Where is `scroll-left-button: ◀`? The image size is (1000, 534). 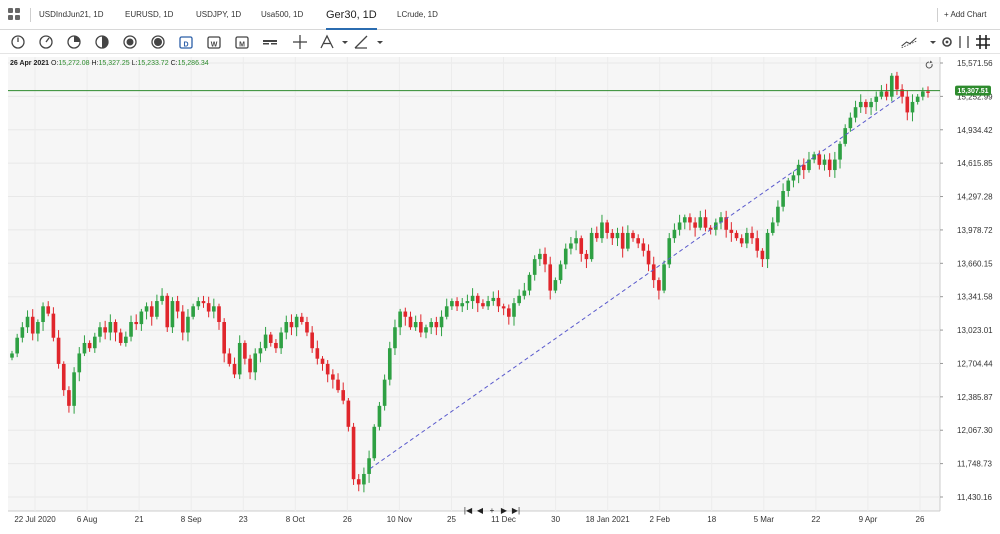
scroll-left-button: ◀ is located at coordinates (480, 510).